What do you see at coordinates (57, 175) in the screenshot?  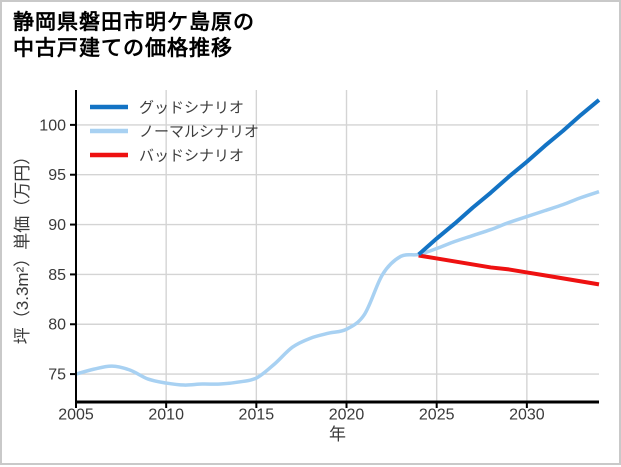 I see `y-tick-label-95: 95` at bounding box center [57, 175].